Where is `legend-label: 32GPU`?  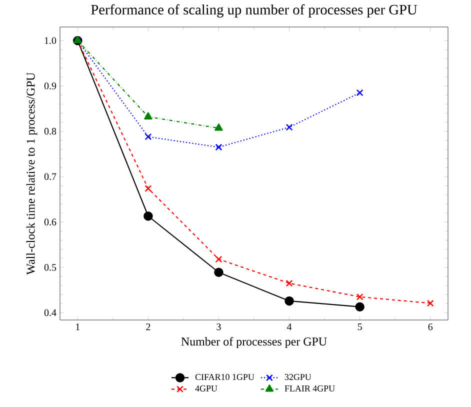
legend-label: 32GPU is located at coordinates (298, 377).